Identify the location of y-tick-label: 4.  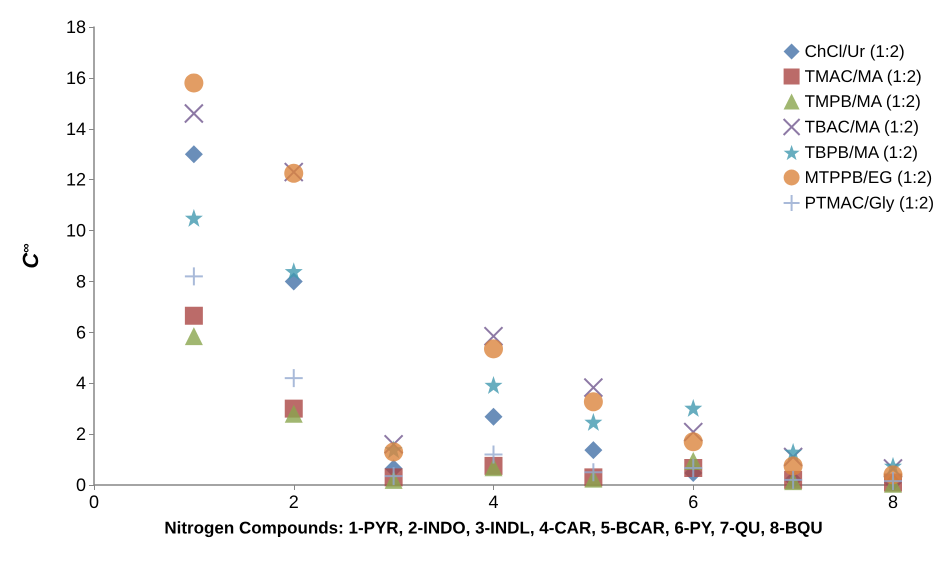
(81, 383).